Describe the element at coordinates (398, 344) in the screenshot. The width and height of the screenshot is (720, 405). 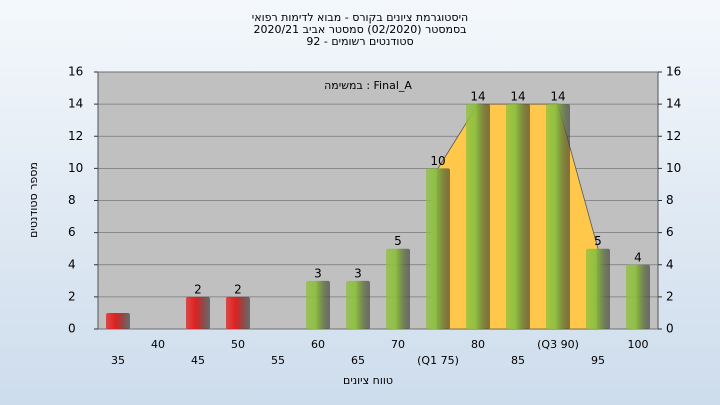
I see `x-tick-label: 70` at that location.